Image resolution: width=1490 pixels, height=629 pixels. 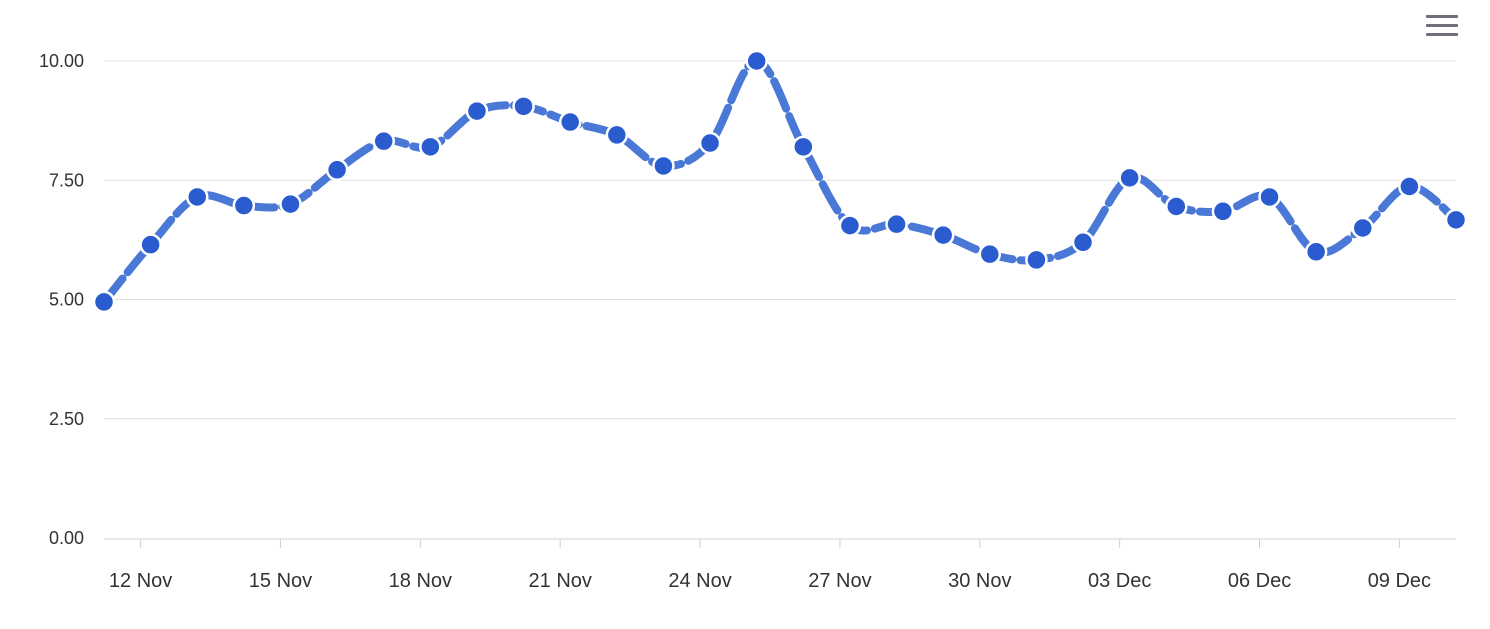 I want to click on data-point-11-nov, so click(x=104, y=302).